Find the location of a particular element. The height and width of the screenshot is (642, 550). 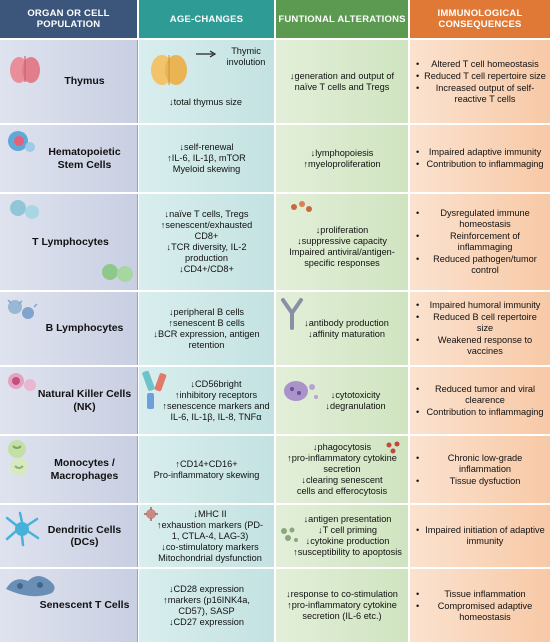

organ-cell: Natural Killer Cells (NK) is located at coordinates (69, 400).